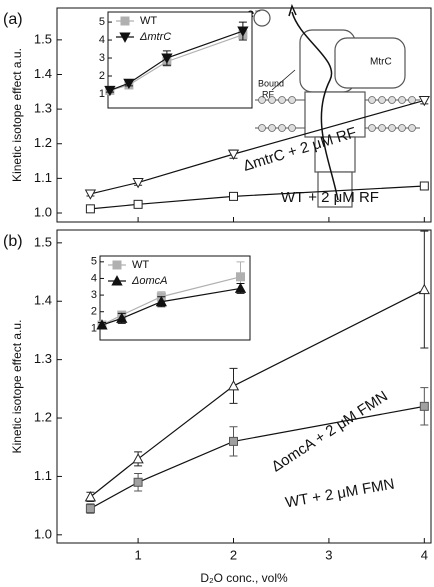 This screenshot has height=587, width=434. What do you see at coordinates (244, 578) in the screenshot?
I see `x-axis-label: D₂O conc., vol%` at bounding box center [244, 578].